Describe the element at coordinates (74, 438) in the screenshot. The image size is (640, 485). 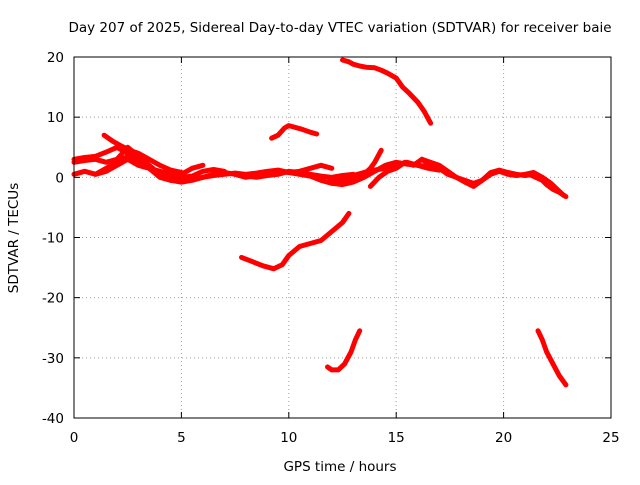
I see `x-tick-label: 0` at that location.